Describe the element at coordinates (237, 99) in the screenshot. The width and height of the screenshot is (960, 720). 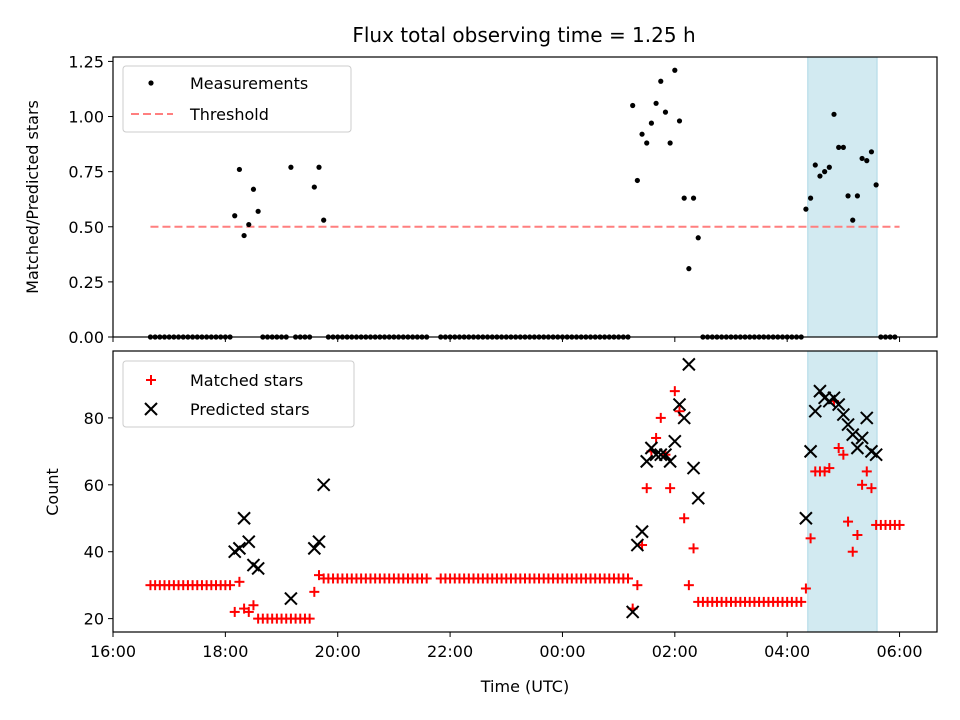
I see `top-legend: Measurements Threshold` at that location.